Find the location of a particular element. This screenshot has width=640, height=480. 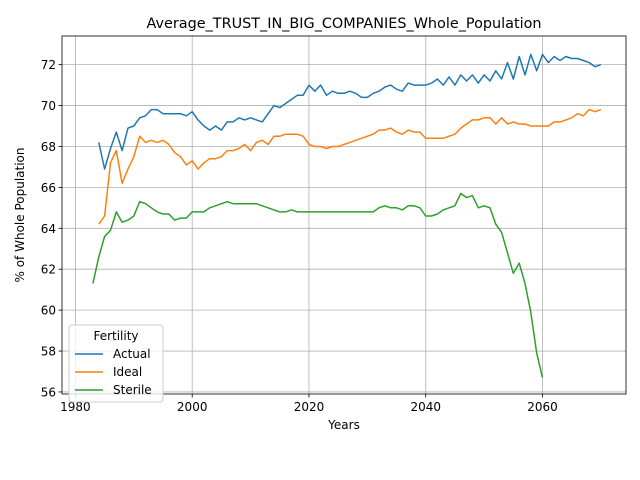

y-axis: 56 58 60 62 64 66 68 70 72 is located at coordinates (51, 228).